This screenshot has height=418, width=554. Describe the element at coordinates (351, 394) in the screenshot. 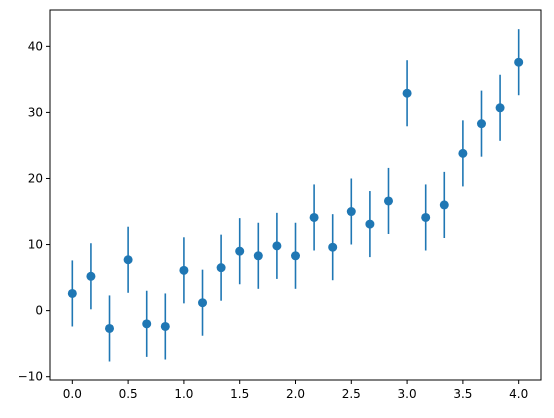

I see `x-tick-label: 2.5` at that location.